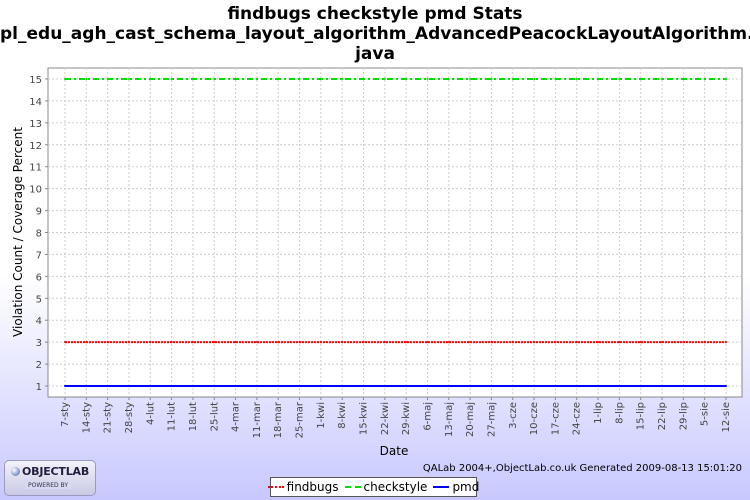  What do you see at coordinates (214, 416) in the screenshot?
I see `x-tick-label: 25-lut` at bounding box center [214, 416].